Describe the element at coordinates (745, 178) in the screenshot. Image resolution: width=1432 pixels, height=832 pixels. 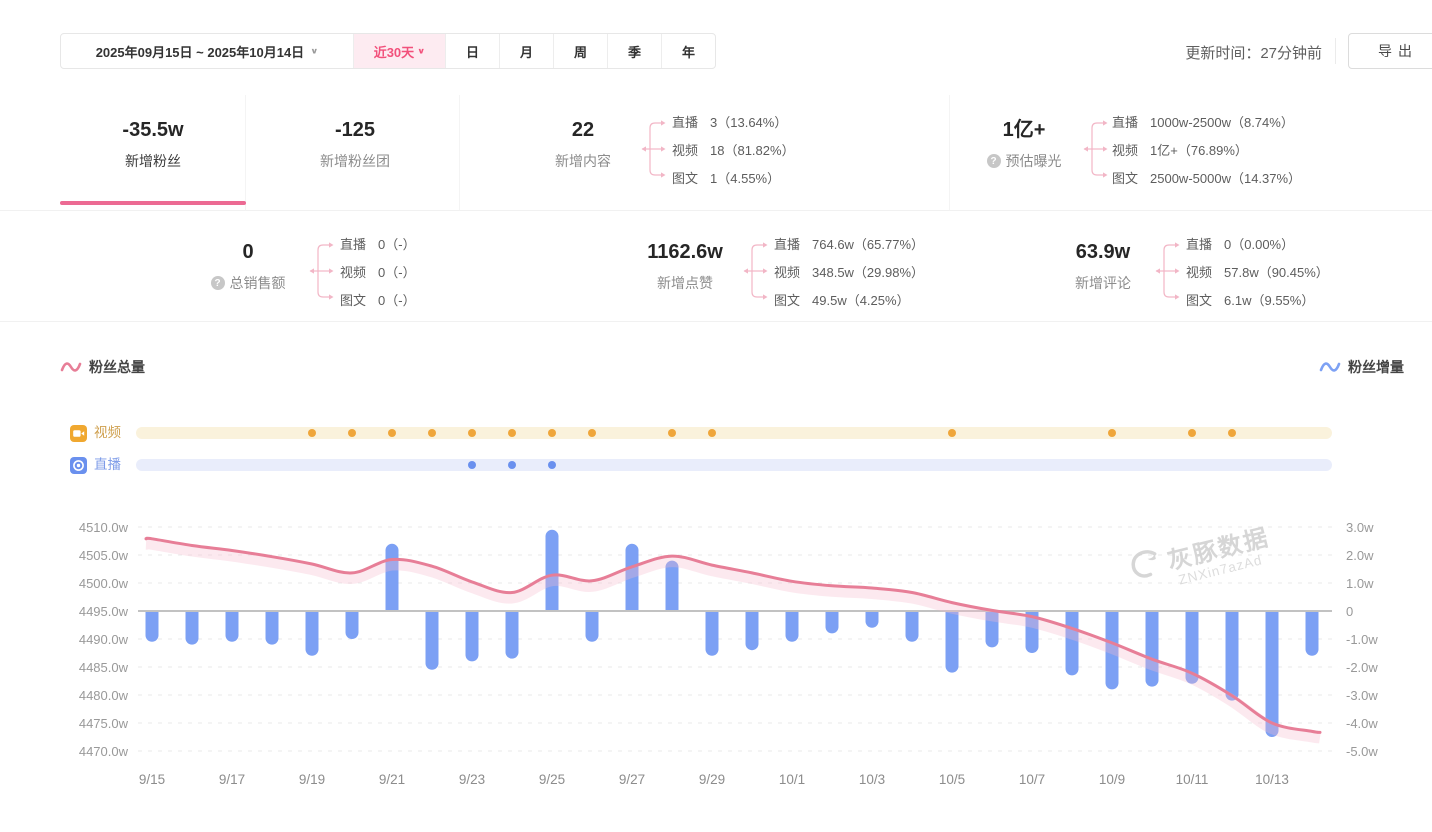
I see `breakdown-value: 1（4.55%）` at that location.